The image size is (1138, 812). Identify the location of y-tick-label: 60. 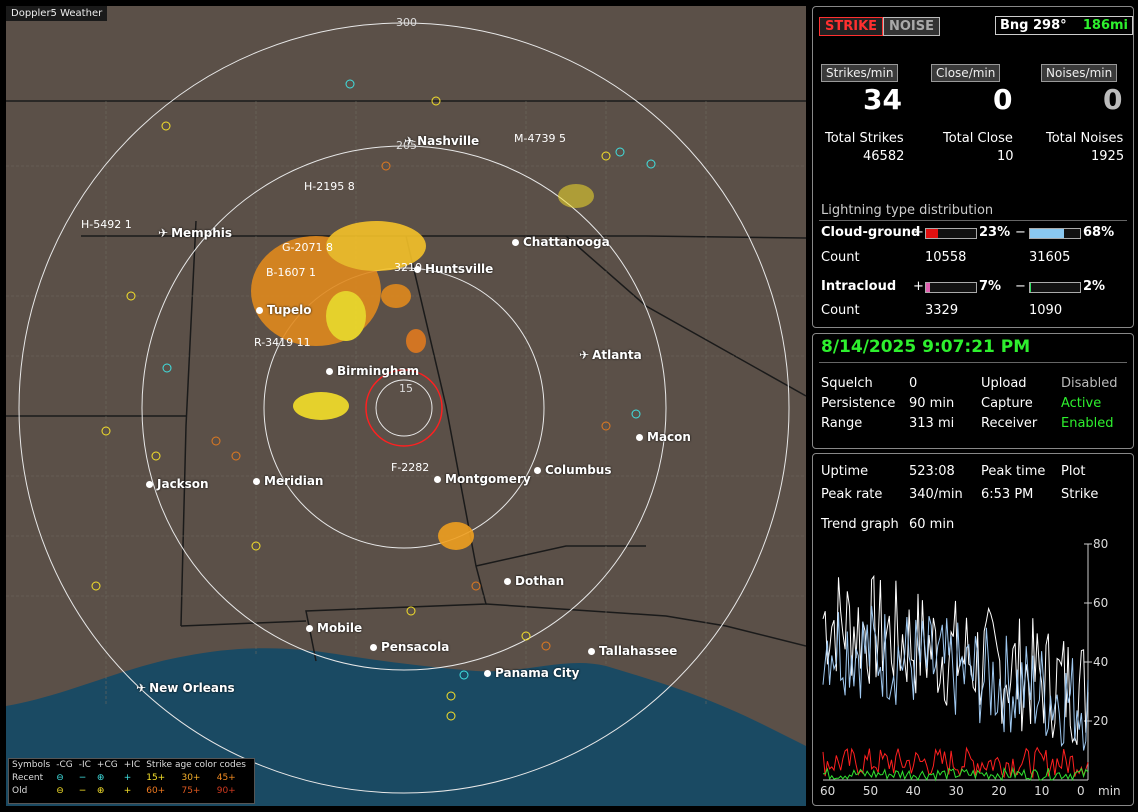
(1100, 603).